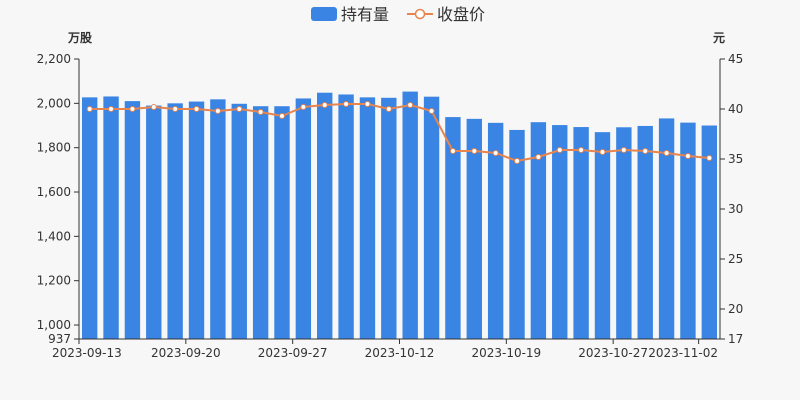  I want to click on legend-close-marker, so click(420, 14).